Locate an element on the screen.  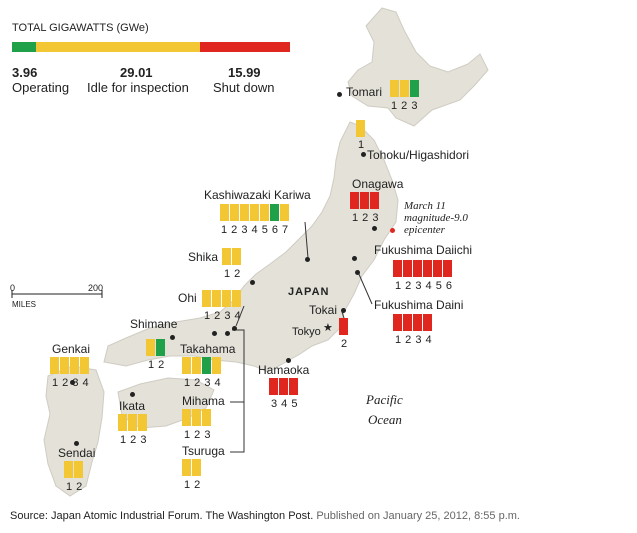
fukudaini-units is located at coordinates (412, 322).